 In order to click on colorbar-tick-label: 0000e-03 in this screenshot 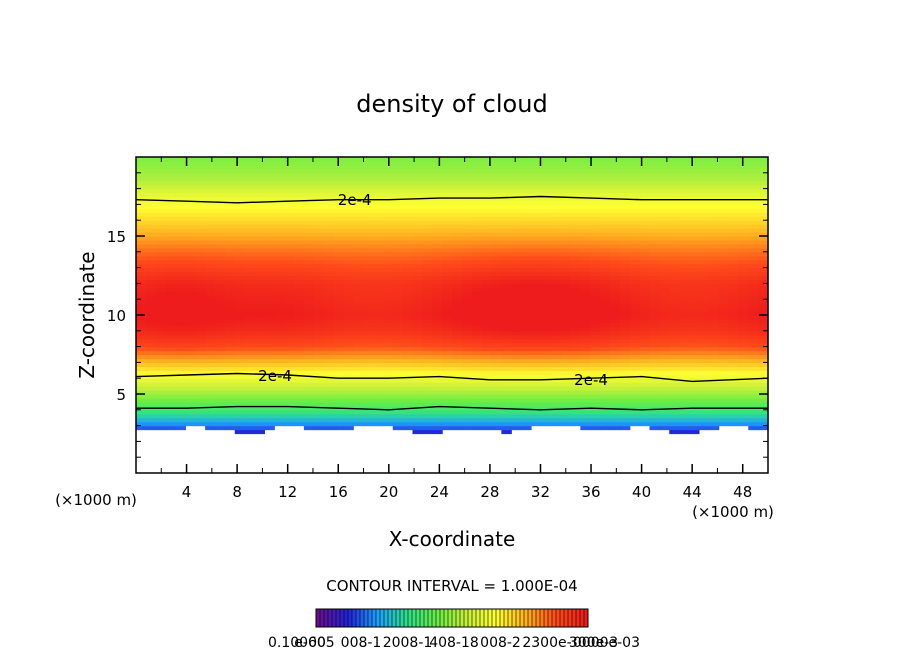, I will do `click(606, 643)`.